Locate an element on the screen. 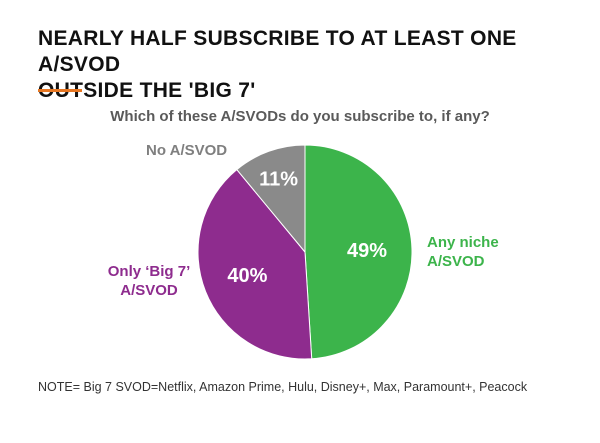 This screenshot has width=600, height=443. pie-slice-value-1: 40% is located at coordinates (247, 276).